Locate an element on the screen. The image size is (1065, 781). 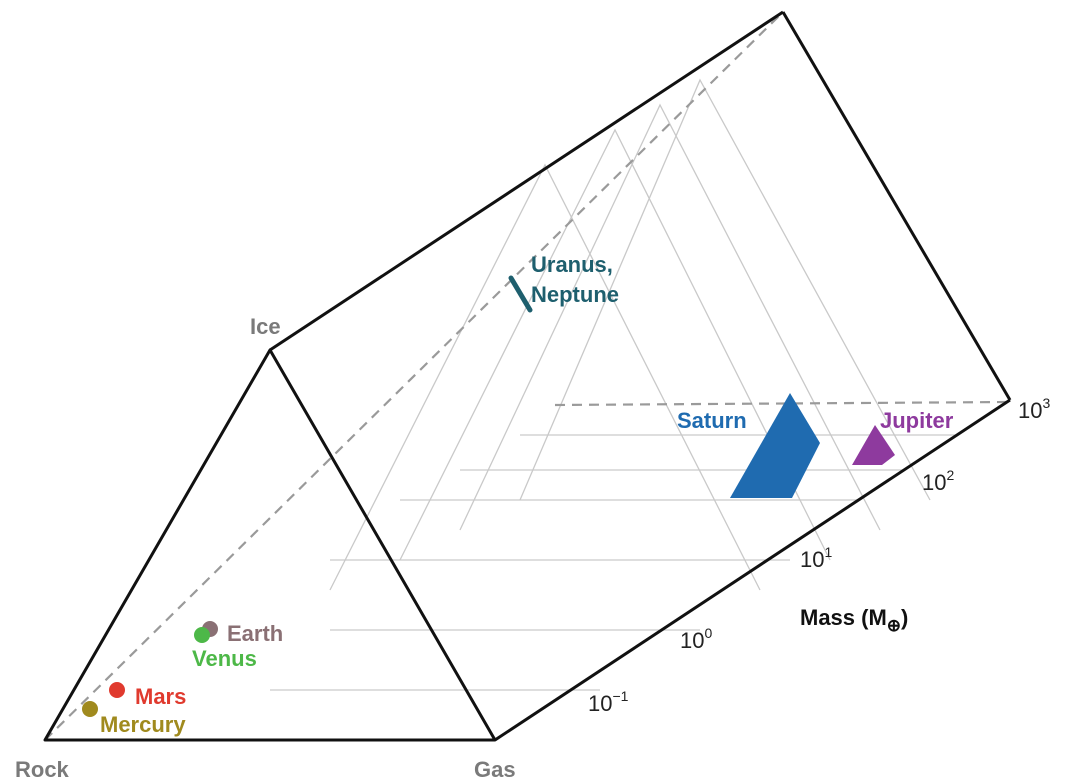
back-edge is located at coordinates (896, 206).